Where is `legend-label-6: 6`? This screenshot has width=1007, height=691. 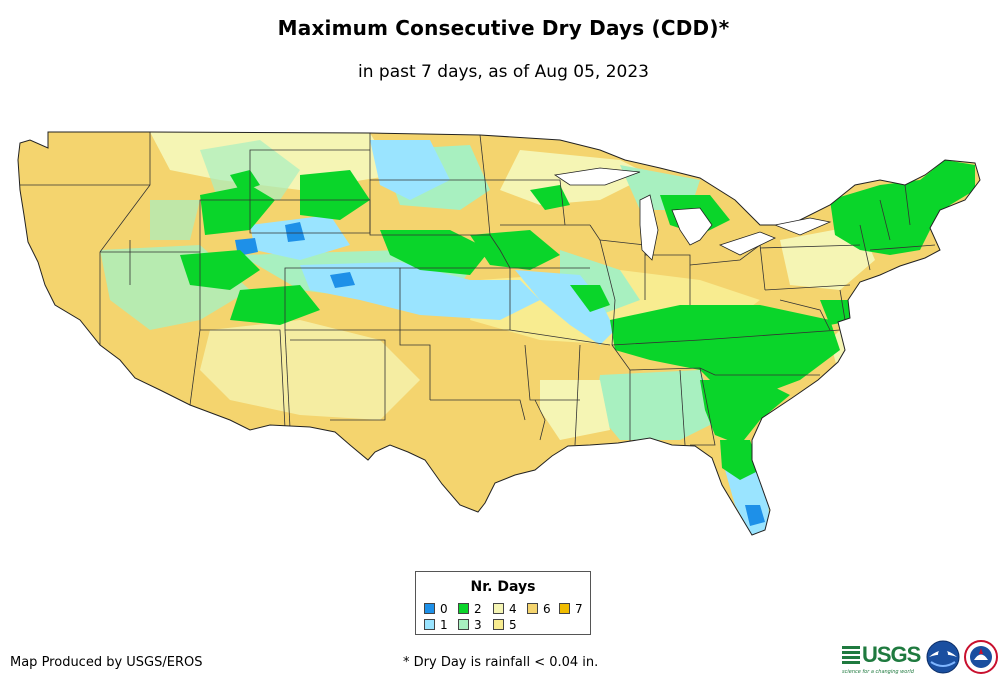
legend-label-6: 6 is located at coordinates (547, 609).